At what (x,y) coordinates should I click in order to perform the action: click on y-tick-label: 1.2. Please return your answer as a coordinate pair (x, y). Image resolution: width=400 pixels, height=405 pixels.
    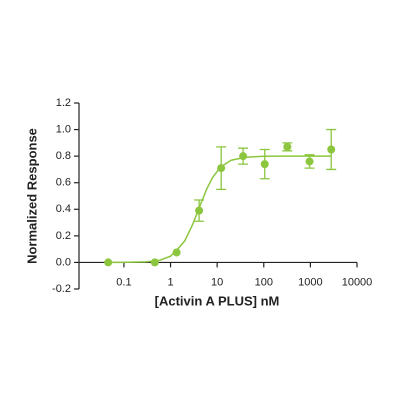
    Looking at the image, I should click on (63, 103).